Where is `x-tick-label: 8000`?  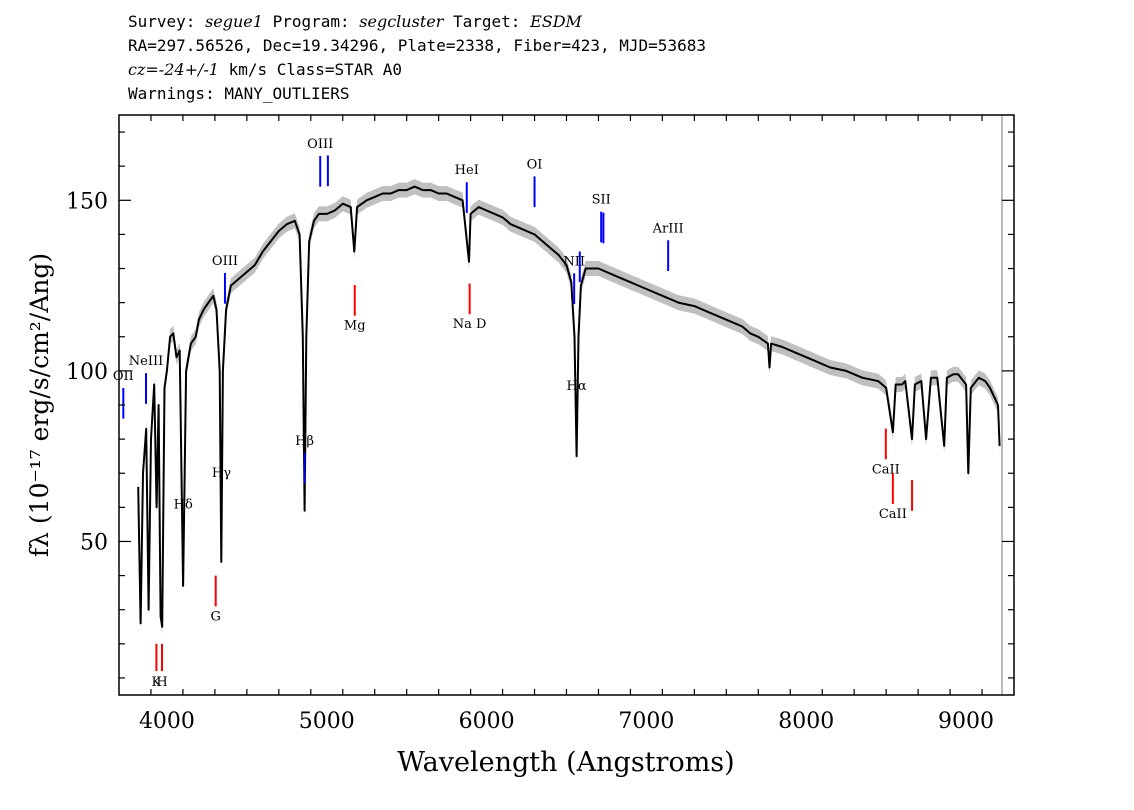
x-tick-label: 8000 is located at coordinates (806, 721).